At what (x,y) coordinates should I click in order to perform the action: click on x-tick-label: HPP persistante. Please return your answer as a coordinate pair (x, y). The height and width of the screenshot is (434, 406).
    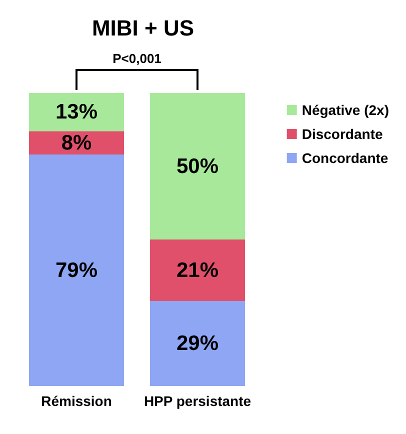
    Looking at the image, I should click on (198, 401).